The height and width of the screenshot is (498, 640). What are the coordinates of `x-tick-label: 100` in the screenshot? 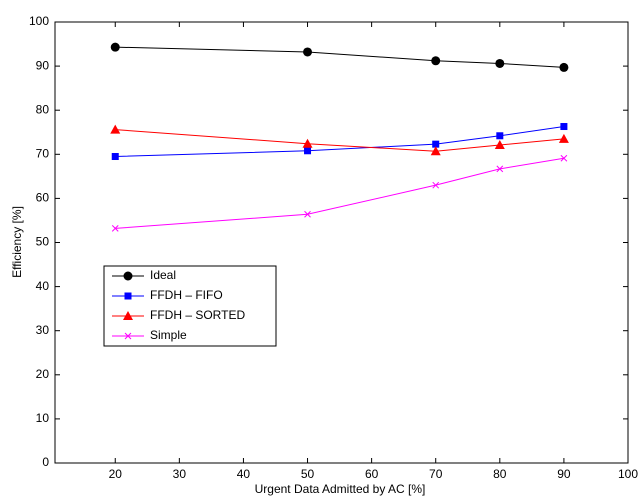 It's located at (628, 474).